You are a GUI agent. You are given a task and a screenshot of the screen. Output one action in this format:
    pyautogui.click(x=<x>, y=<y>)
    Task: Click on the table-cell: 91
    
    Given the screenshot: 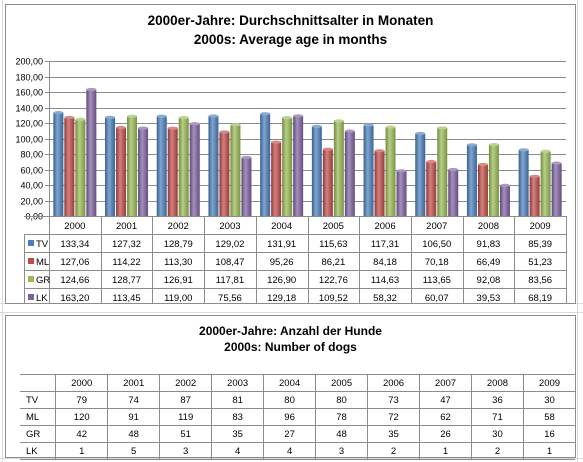 What is the action you would take?
    pyautogui.click(x=133, y=417)
    